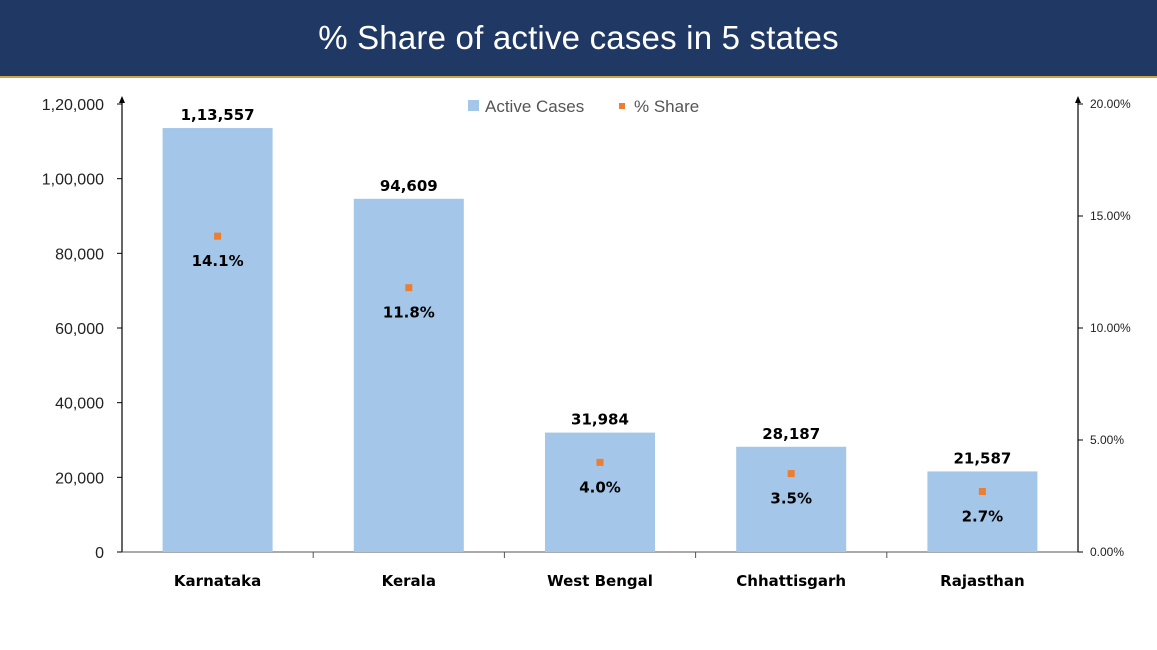 This screenshot has height=650, width=1157. I want to click on title-bar: % Share of active cases in 5 states, so click(578, 39).